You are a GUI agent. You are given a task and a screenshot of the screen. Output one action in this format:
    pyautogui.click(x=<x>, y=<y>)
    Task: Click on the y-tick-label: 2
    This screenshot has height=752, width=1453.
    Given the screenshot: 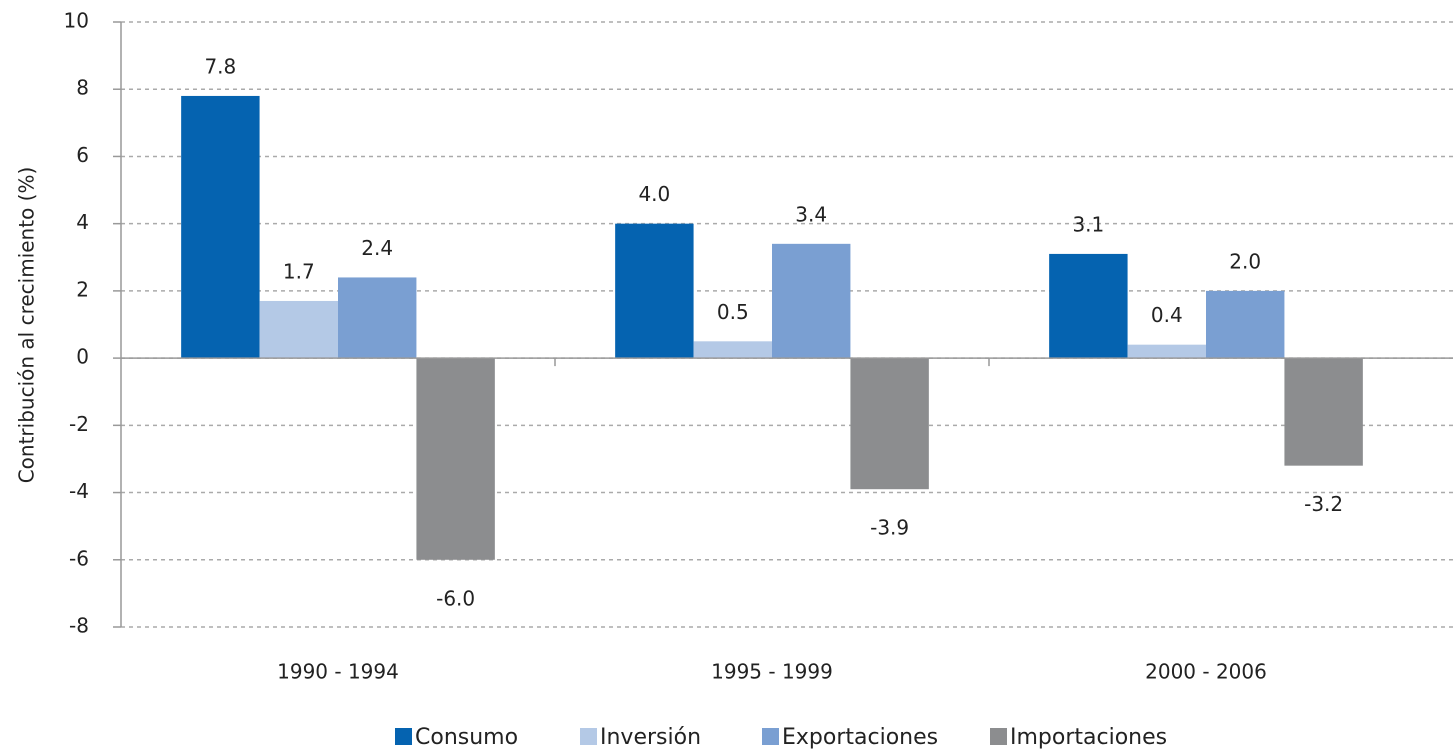 What is the action you would take?
    pyautogui.click(x=82, y=289)
    